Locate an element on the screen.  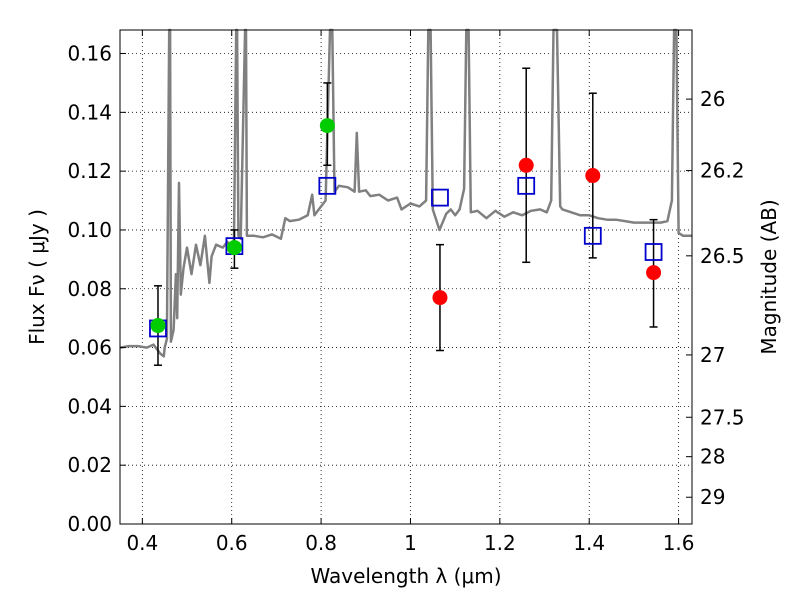
y2-tick-label: 26.5 is located at coordinates (722, 256).